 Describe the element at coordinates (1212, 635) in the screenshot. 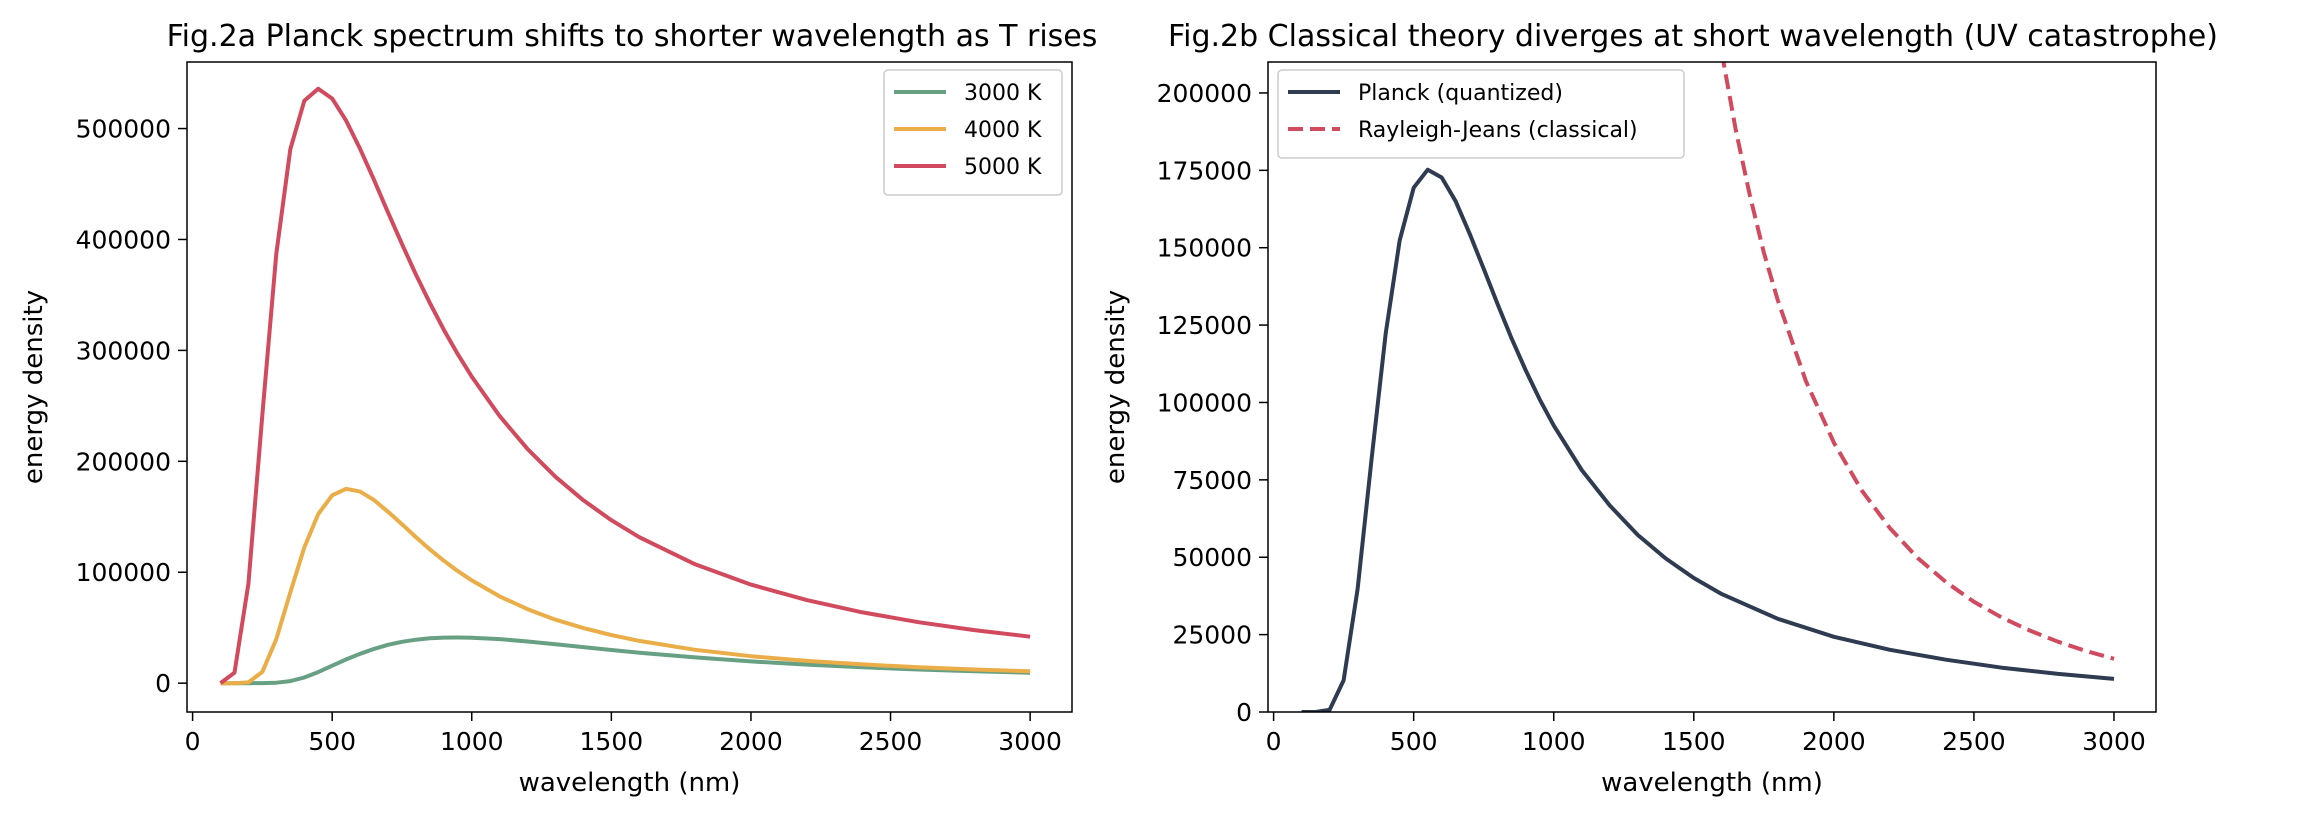

I see `y-tick-label: 25000` at that location.